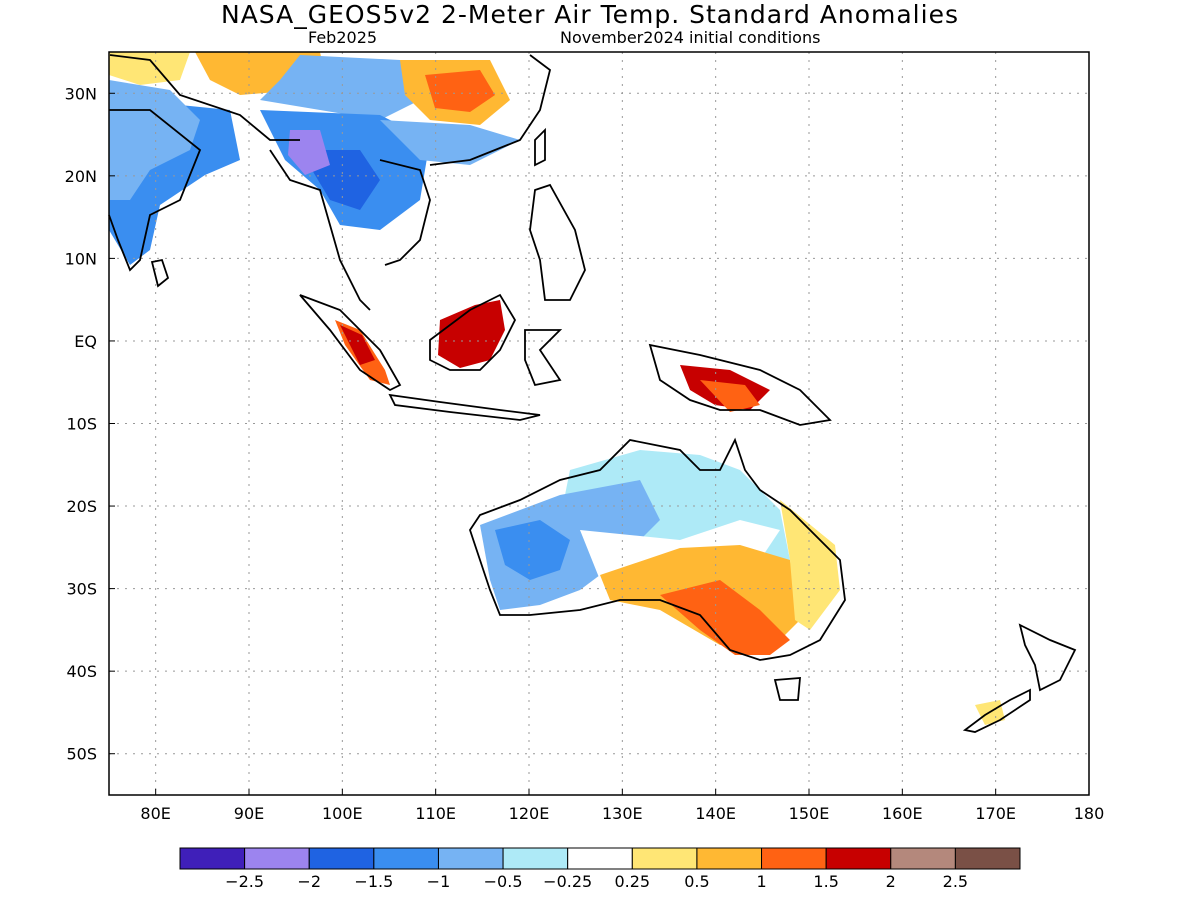 This screenshot has width=1200, height=900. I want to click on lat-tick-label: 50S, so click(81, 754).